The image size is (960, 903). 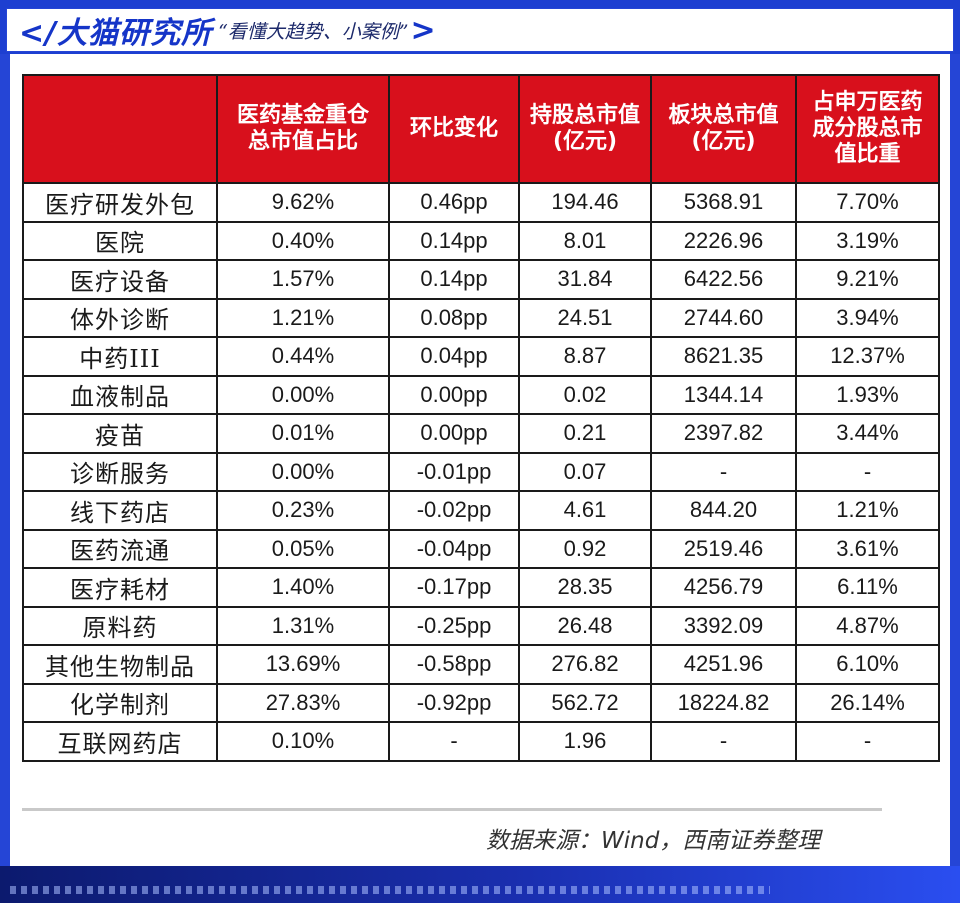 I want to click on cell-sector: 1344.14, so click(x=723, y=394).